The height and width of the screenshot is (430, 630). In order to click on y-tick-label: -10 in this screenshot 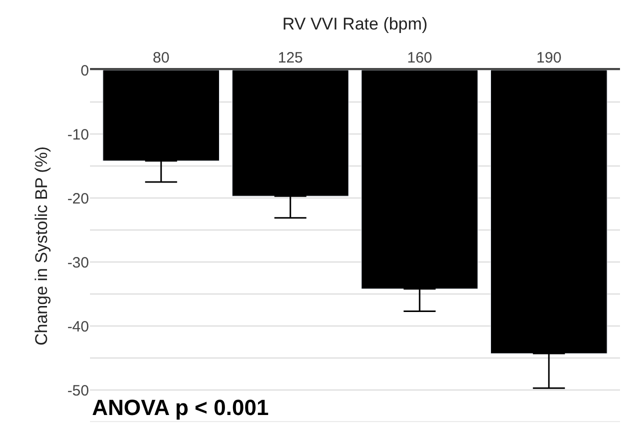, I will do `click(78, 135)`.